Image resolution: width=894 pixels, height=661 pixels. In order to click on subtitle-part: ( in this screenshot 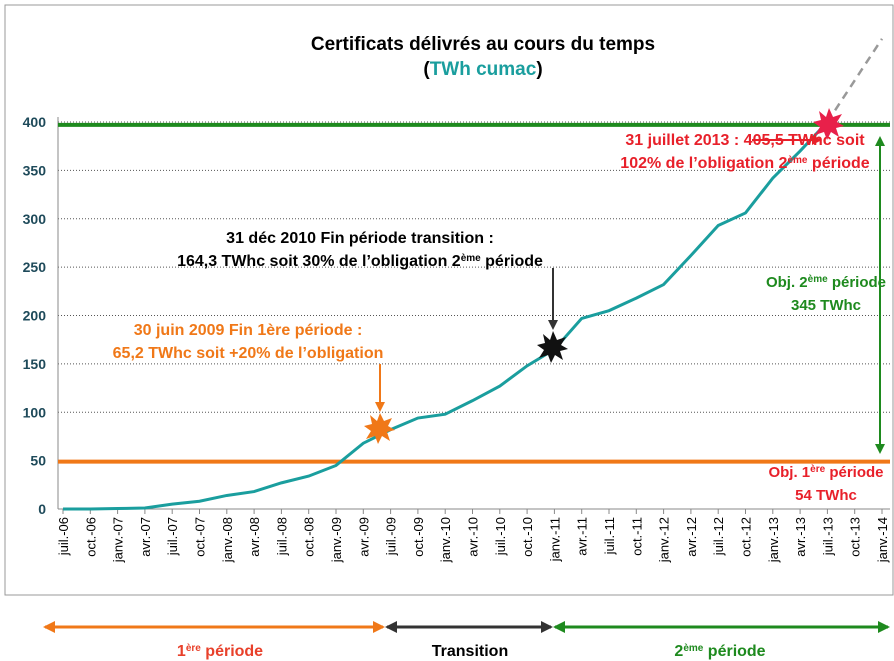, I will do `click(426, 69)`.